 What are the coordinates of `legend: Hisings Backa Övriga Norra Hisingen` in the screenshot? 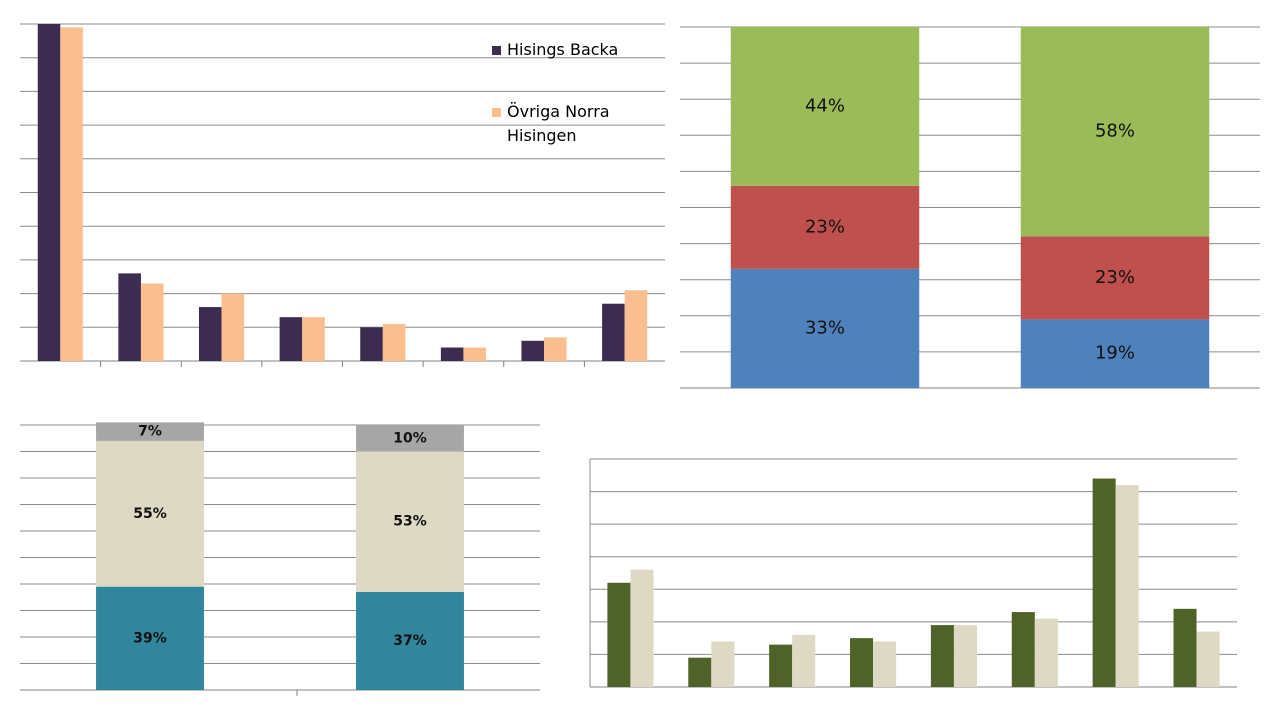 It's located at (572, 112).